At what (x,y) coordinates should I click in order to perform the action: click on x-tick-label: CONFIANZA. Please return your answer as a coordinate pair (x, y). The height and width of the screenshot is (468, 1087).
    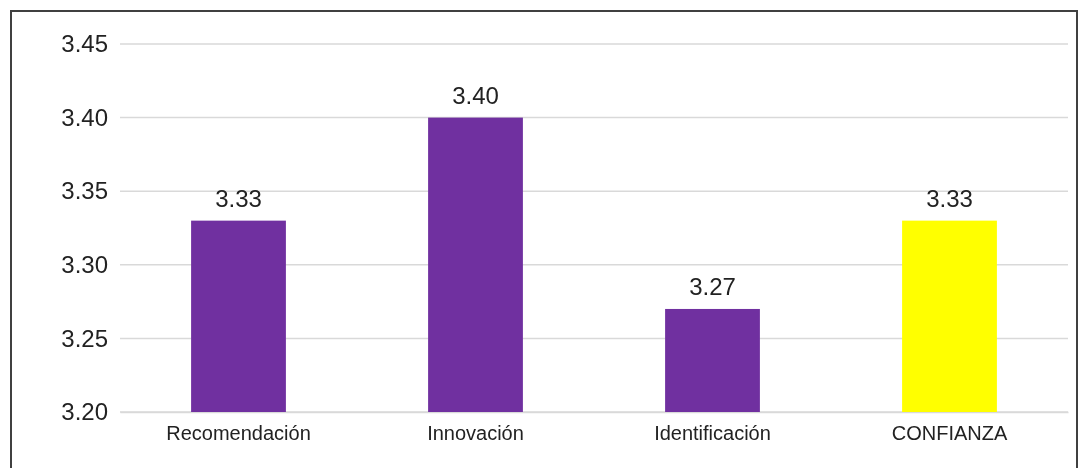
    Looking at the image, I should click on (949, 433).